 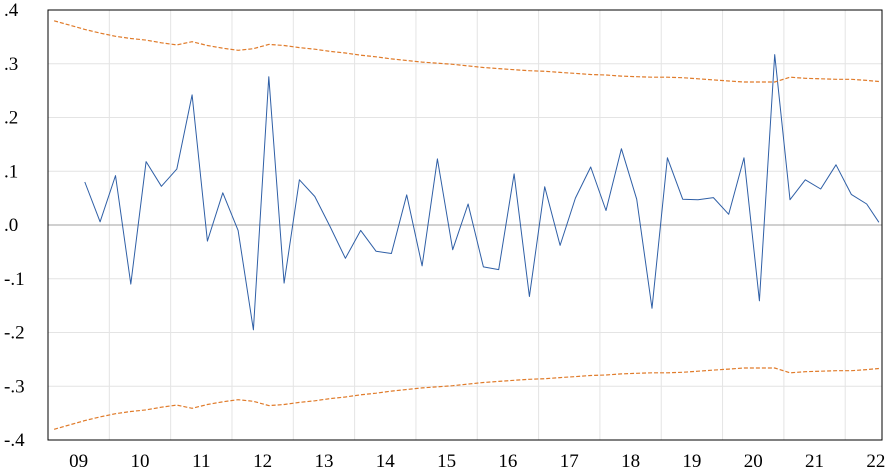 I want to click on x-tick-label: 18, so click(x=630, y=461).